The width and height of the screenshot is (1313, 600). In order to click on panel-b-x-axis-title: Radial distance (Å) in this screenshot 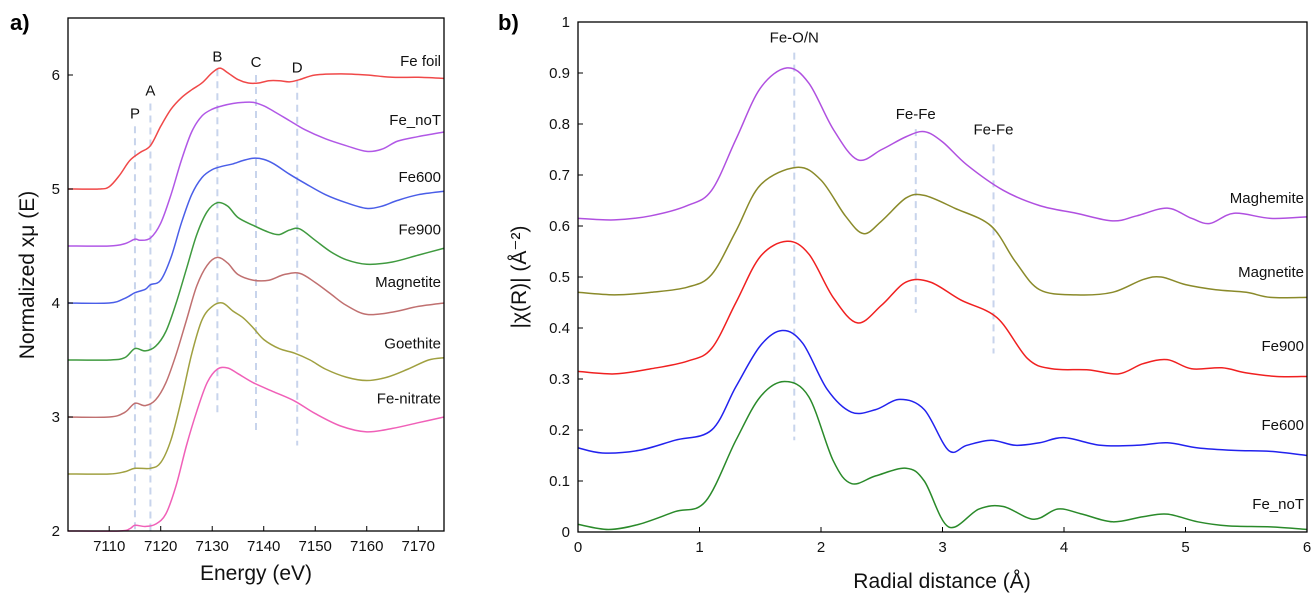, I will do `click(941, 581)`.